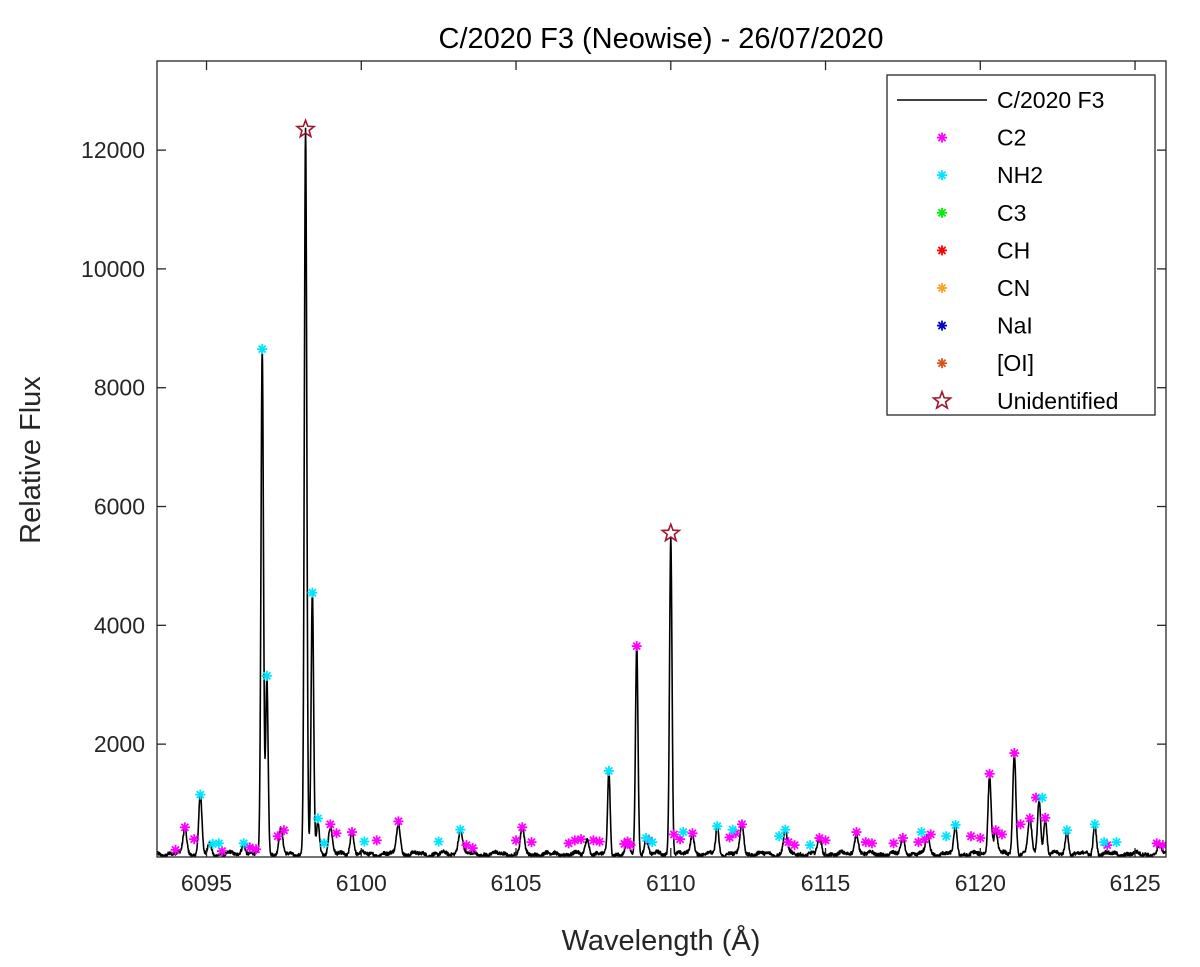 The width and height of the screenshot is (1200, 967). I want to click on legend-entry-C2: C2, so click(981, 138).